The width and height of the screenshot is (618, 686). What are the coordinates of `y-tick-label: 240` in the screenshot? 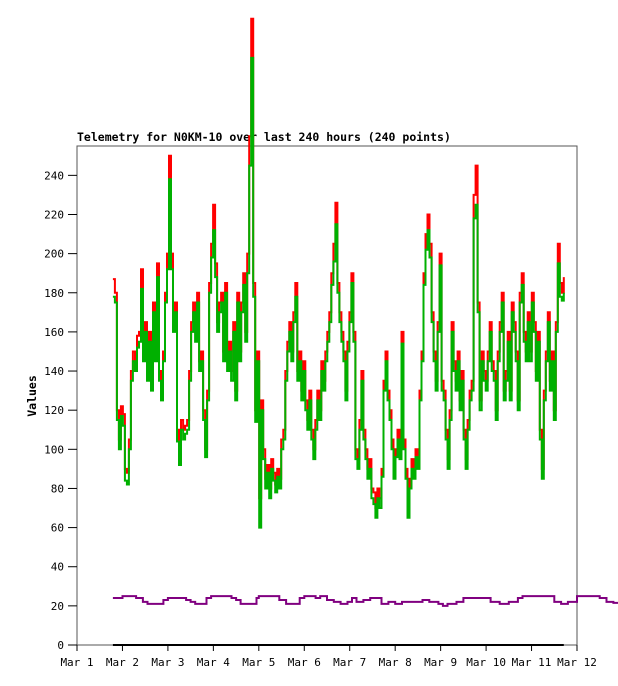 It's located at (54, 175).